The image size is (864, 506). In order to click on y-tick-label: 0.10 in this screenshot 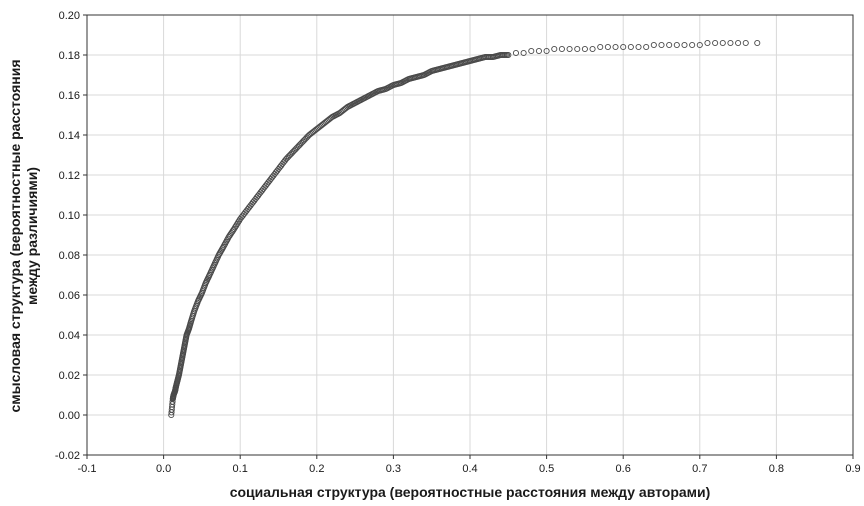, I will do `click(69, 216)`.